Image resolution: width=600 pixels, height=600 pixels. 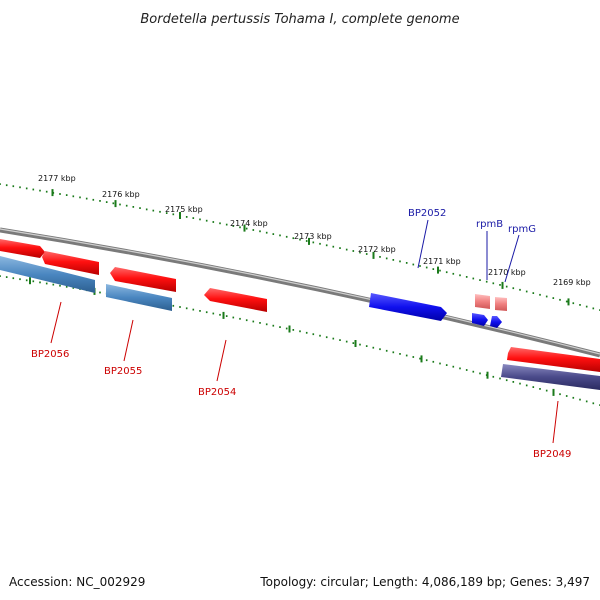 What do you see at coordinates (501, 304) in the screenshot?
I see `feature-rpmg` at bounding box center [501, 304].